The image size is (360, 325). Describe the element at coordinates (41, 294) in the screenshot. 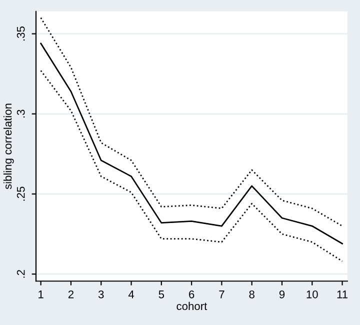

I see `x-tick-label: 1` at that location.